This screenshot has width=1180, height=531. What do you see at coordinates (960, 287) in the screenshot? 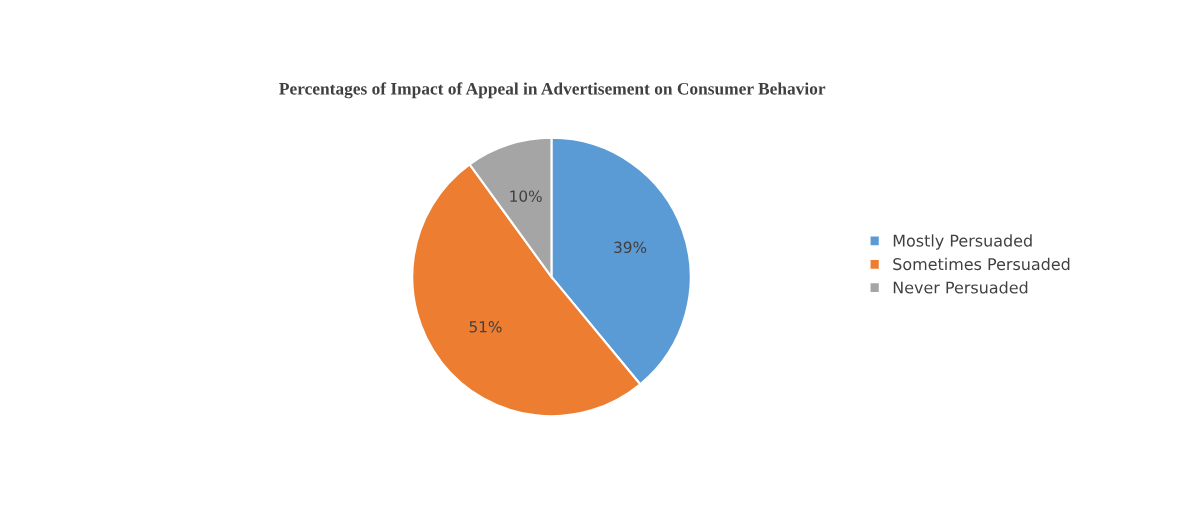
I see `legend-label: Never Persuaded` at bounding box center [960, 287].